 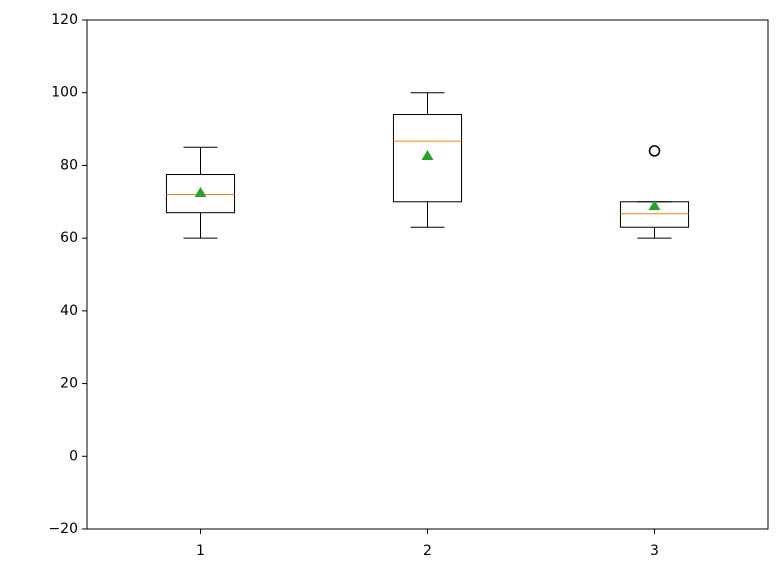 I want to click on y-tick-label: 120, so click(x=64, y=20).